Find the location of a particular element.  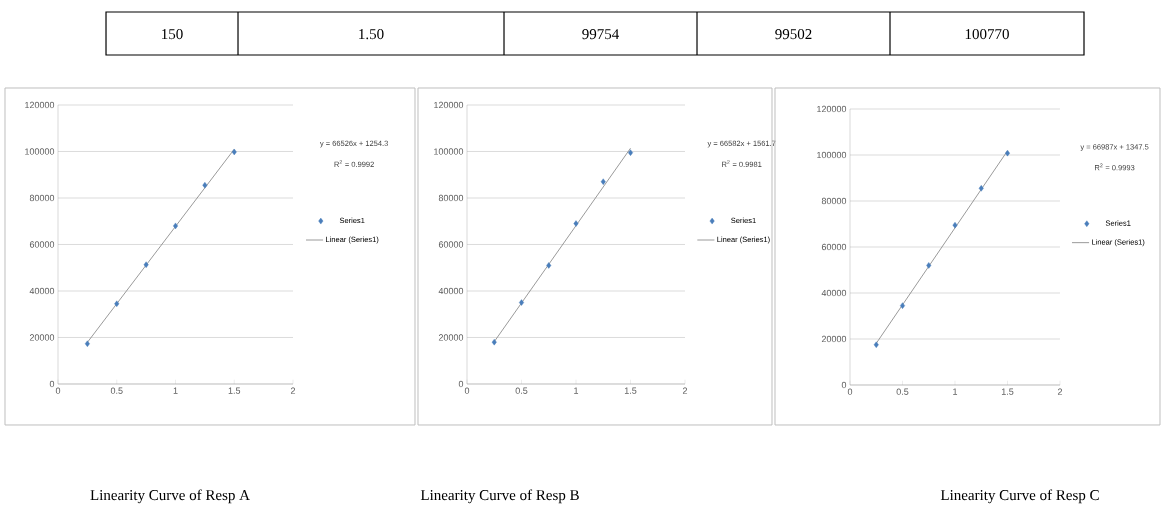

text: 100770 is located at coordinates (987, 34).